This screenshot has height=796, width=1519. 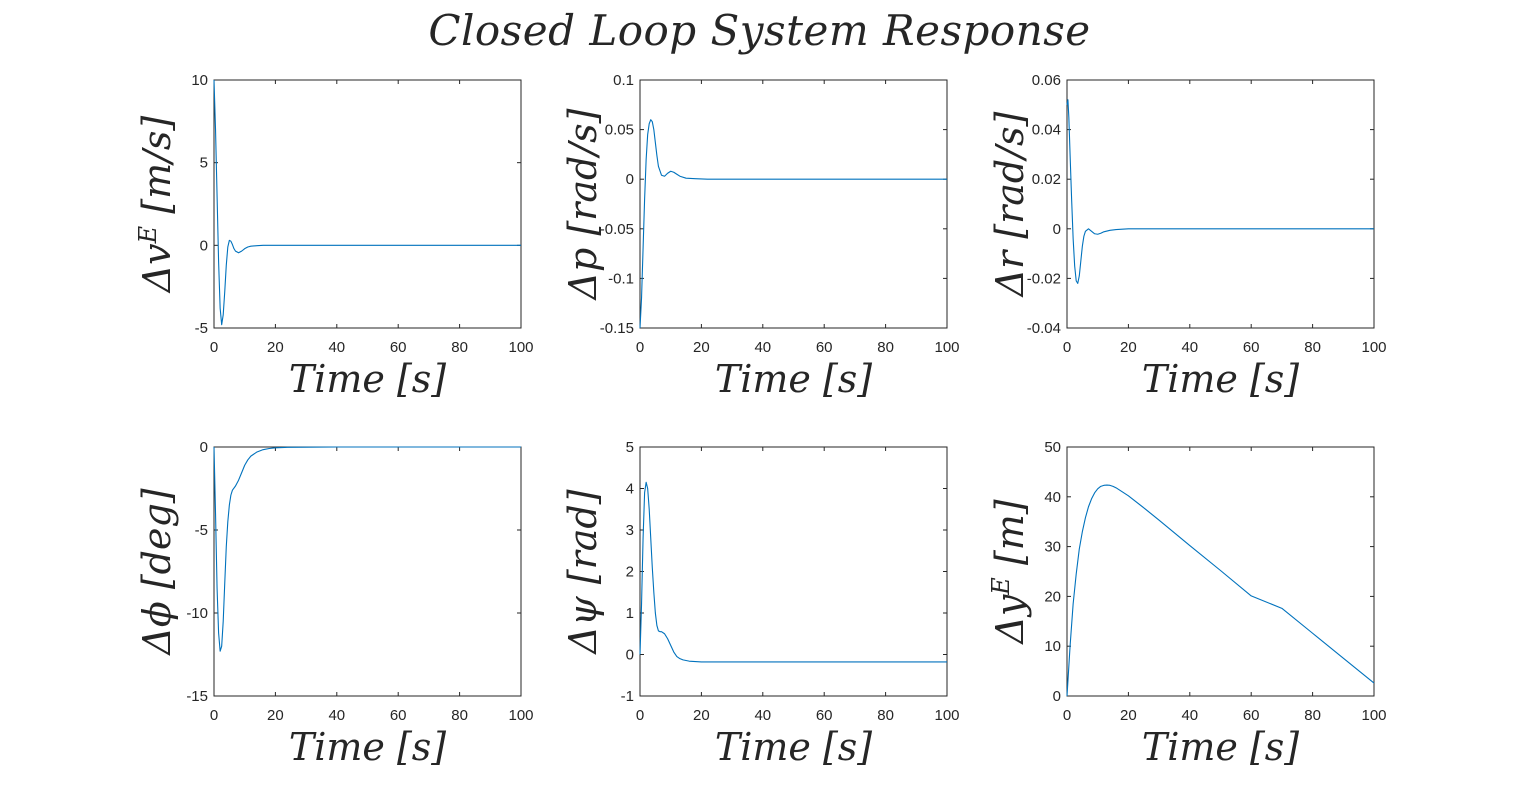 I want to click on y-axis-label: Δr [rad/s], so click(x=1010, y=204).